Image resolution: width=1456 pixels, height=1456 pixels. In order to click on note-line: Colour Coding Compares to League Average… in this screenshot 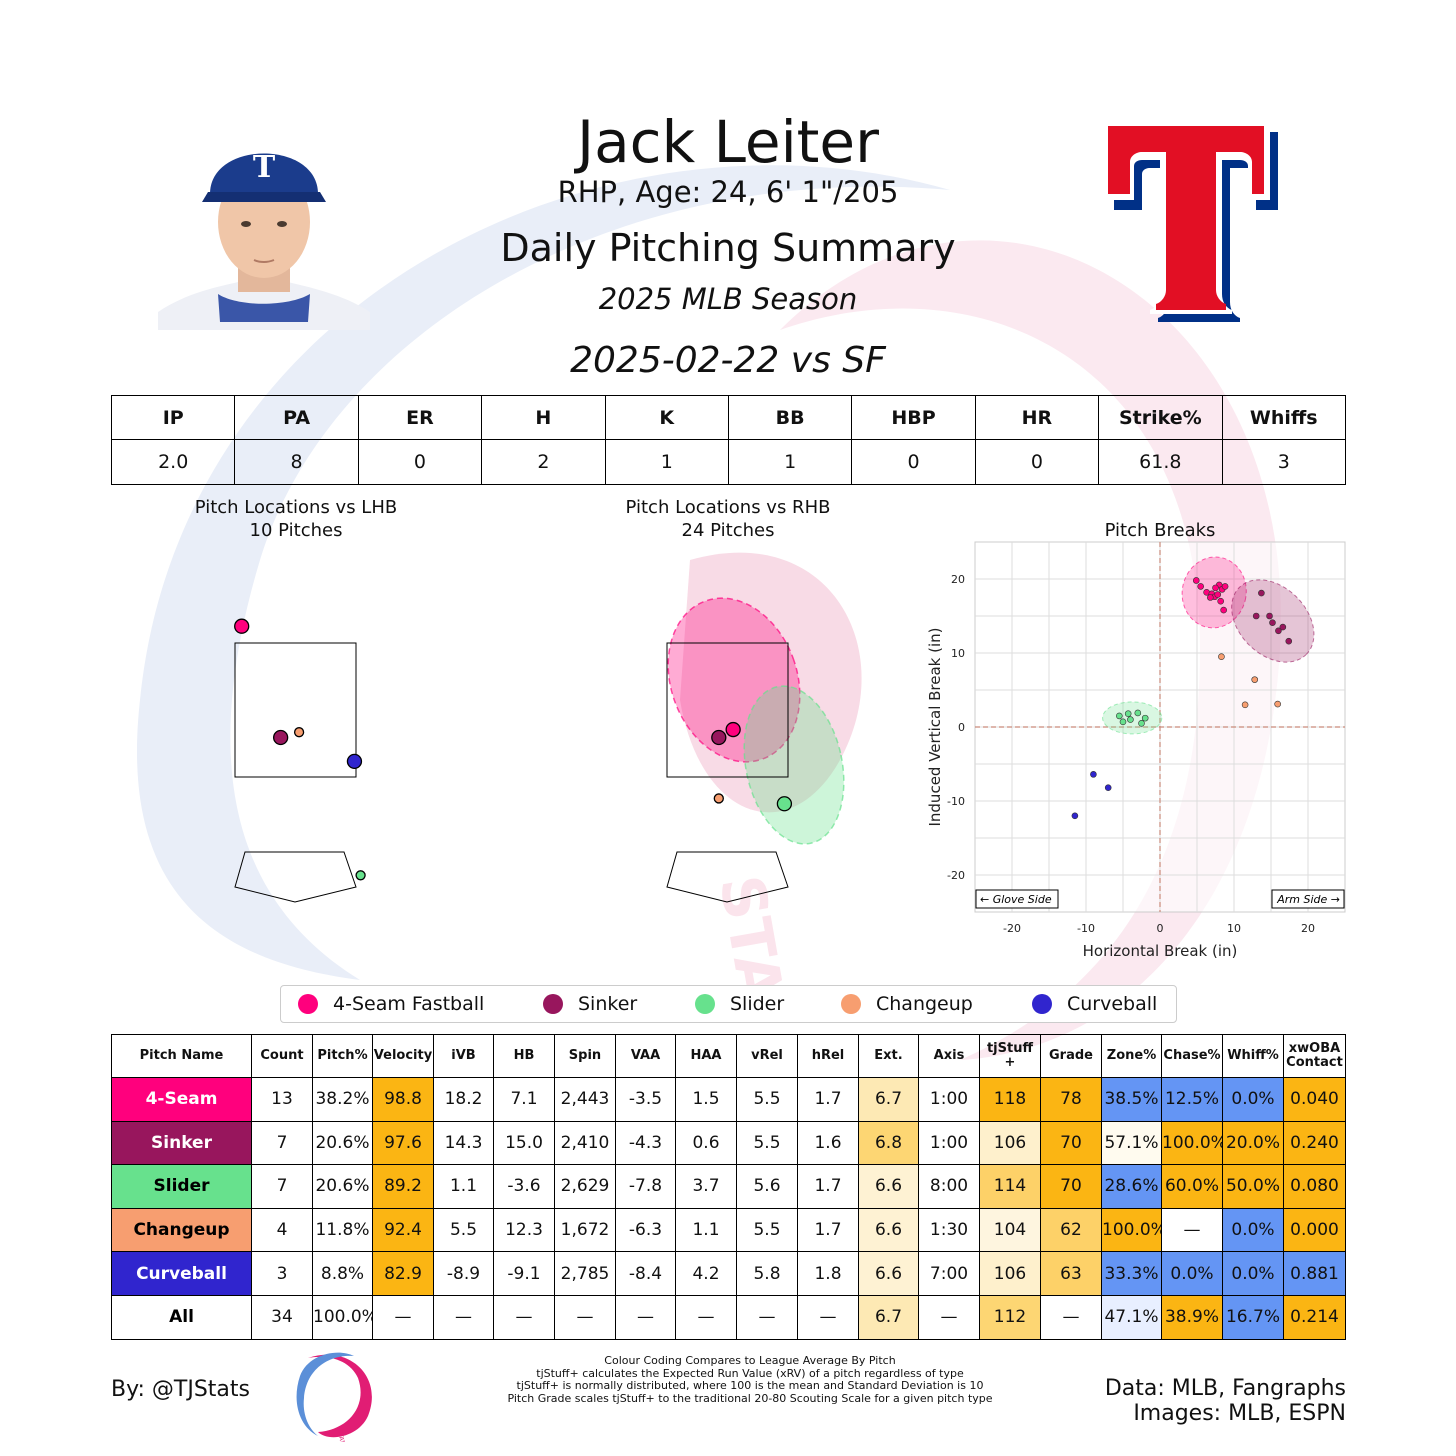, I will do `click(750, 1360)`.